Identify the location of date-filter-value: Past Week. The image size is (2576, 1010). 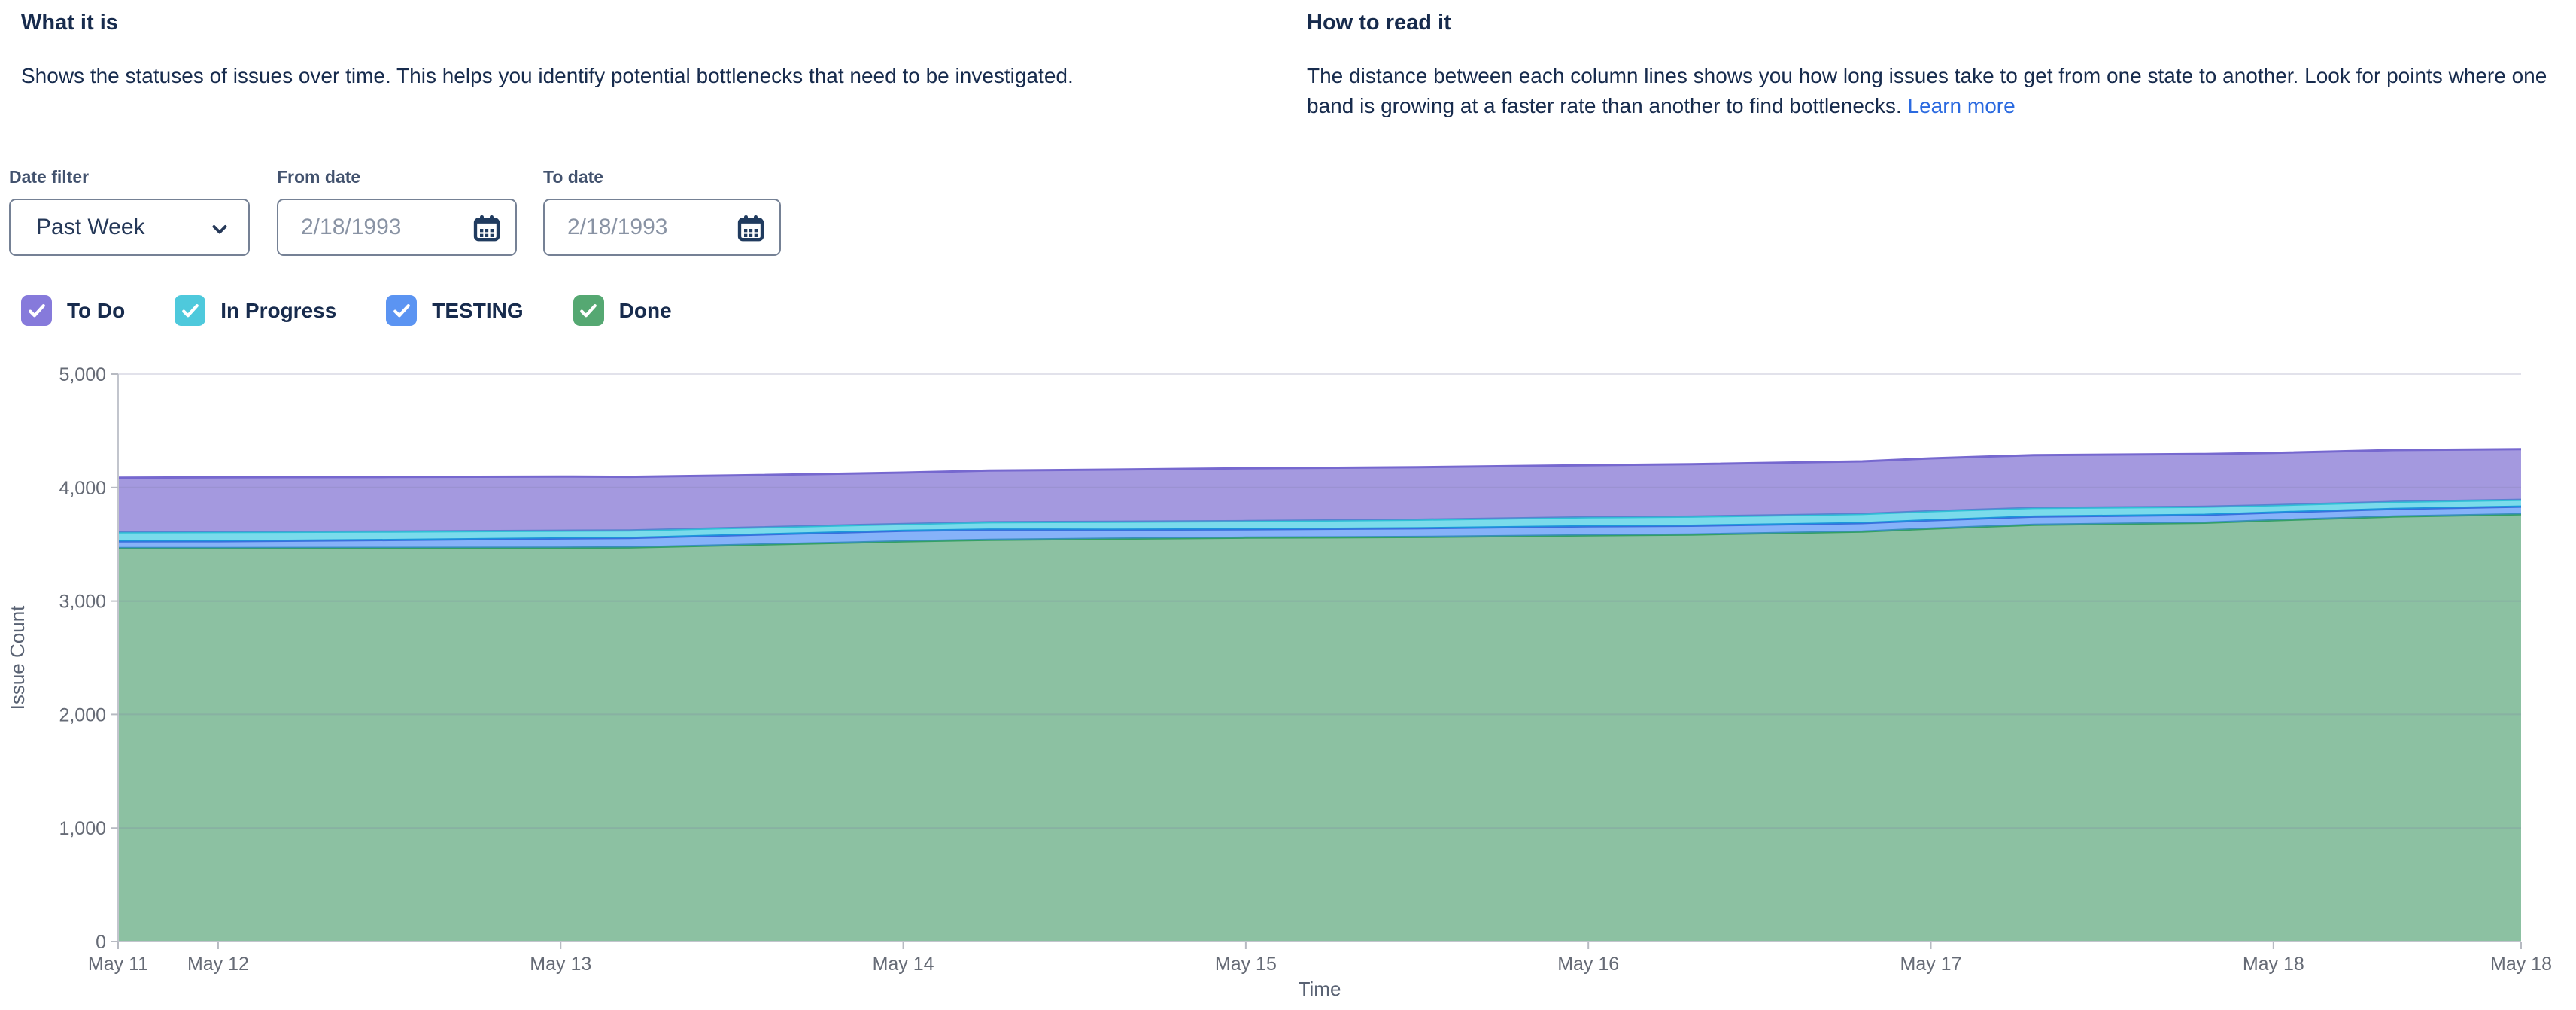
(91, 226).